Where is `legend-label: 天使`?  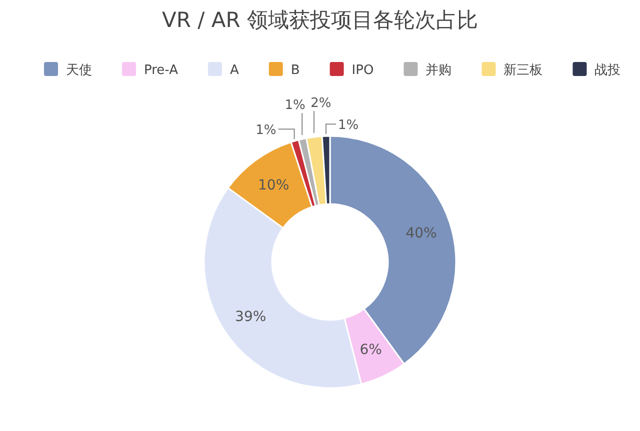 legend-label: 天使 is located at coordinates (79, 70).